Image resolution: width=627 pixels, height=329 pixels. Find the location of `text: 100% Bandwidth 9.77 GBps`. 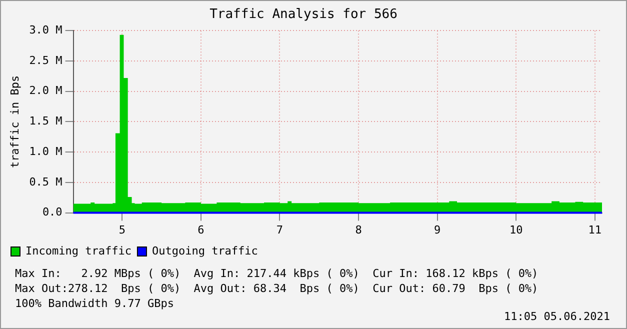

text: 100% Bandwidth 9.77 GBps is located at coordinates (94, 303).